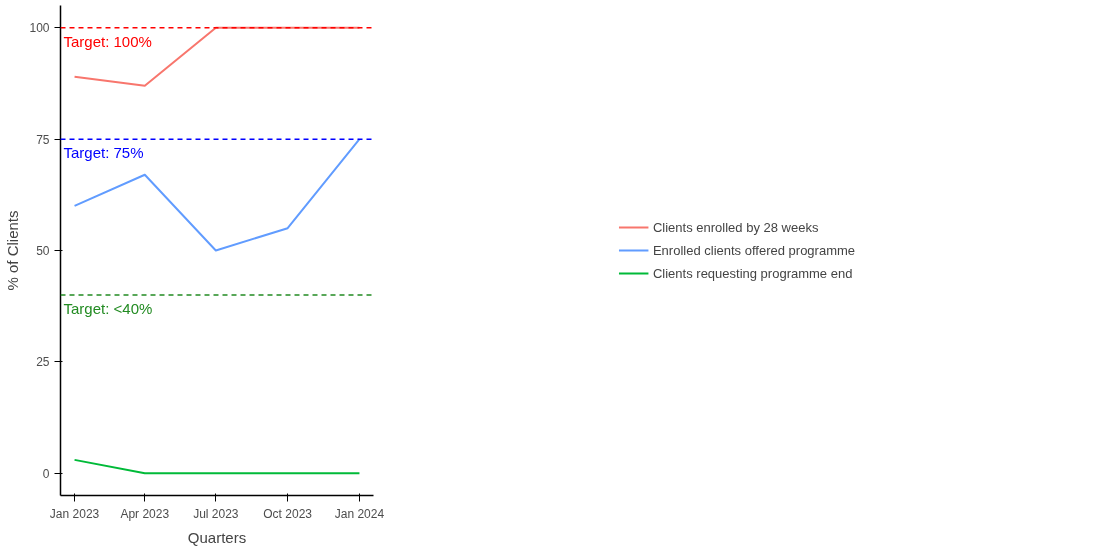 The image size is (1102, 550). Describe the element at coordinates (39, 28) in the screenshot. I see `y-tick-label: 100` at that location.